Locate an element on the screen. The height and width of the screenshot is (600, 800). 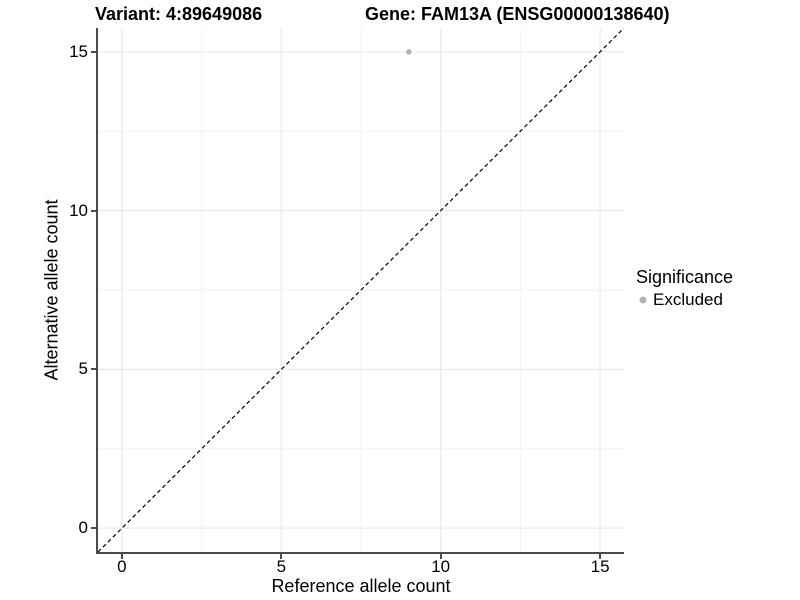
x-tick-label: 10 is located at coordinates (441, 566).